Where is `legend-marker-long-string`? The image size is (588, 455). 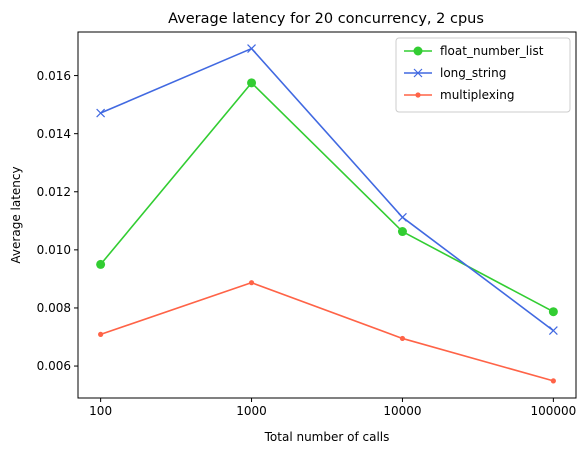
legend-marker-long-string is located at coordinates (418, 73).